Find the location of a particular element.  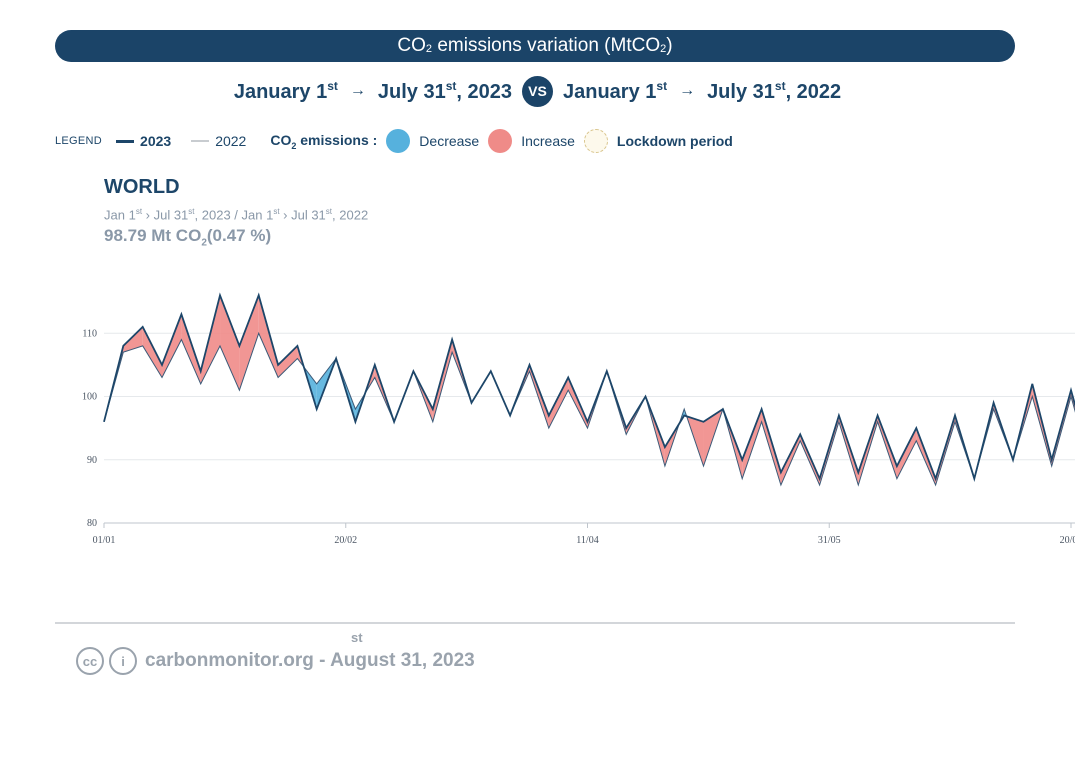

period-a-end: July 31st, 2023 is located at coordinates (444, 90).